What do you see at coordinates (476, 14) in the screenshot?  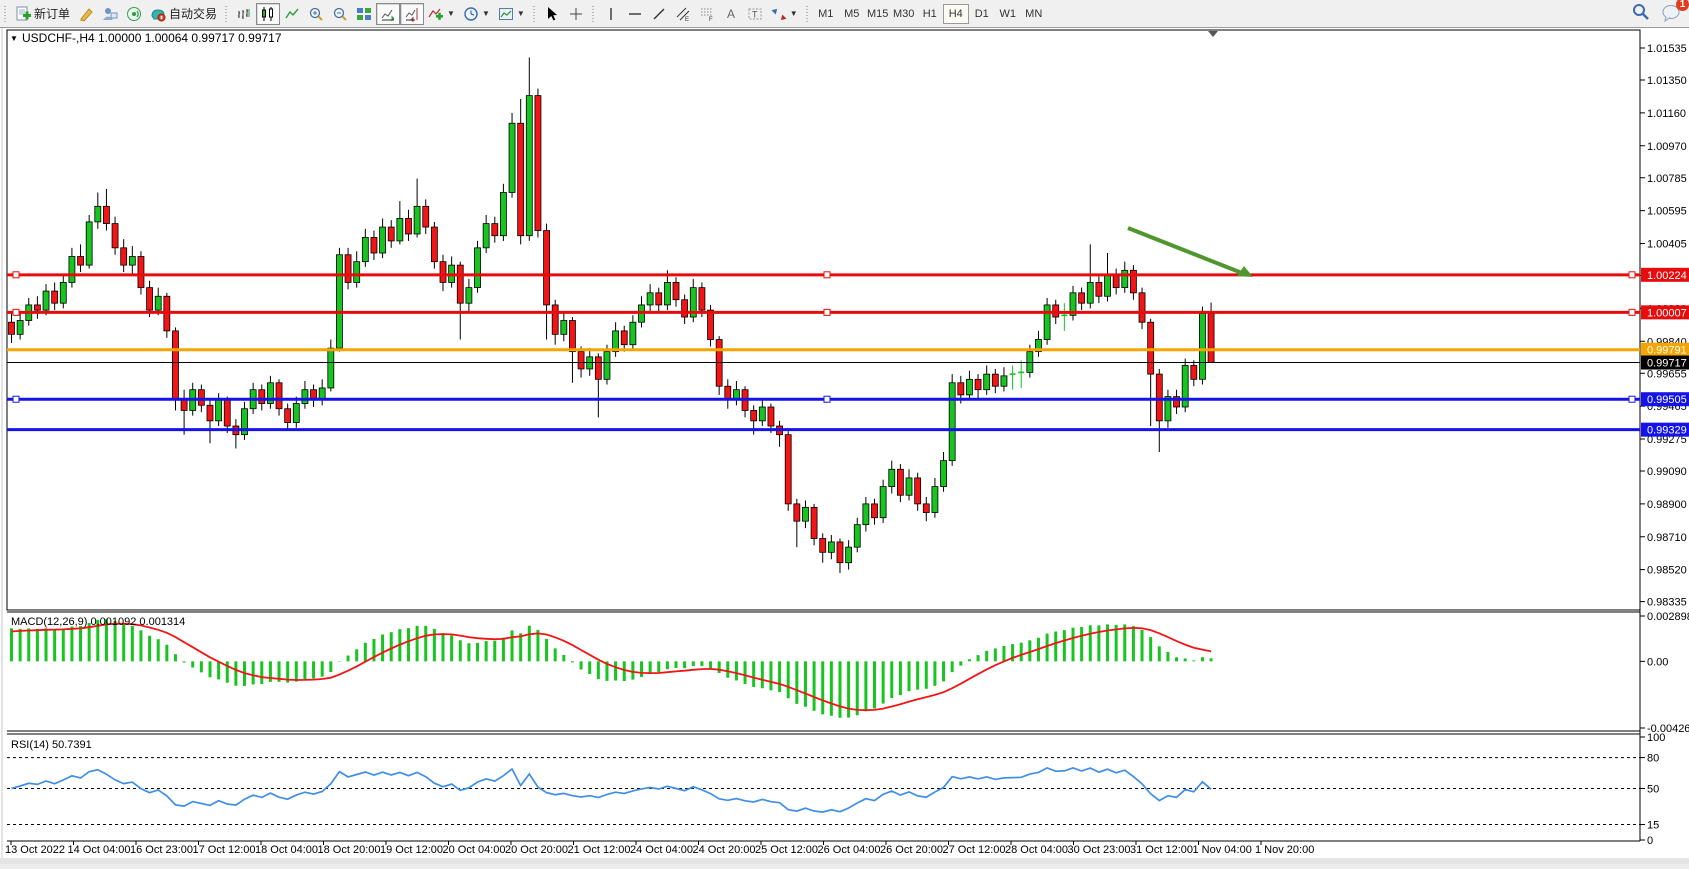 I see `periods-button: ▼` at bounding box center [476, 14].